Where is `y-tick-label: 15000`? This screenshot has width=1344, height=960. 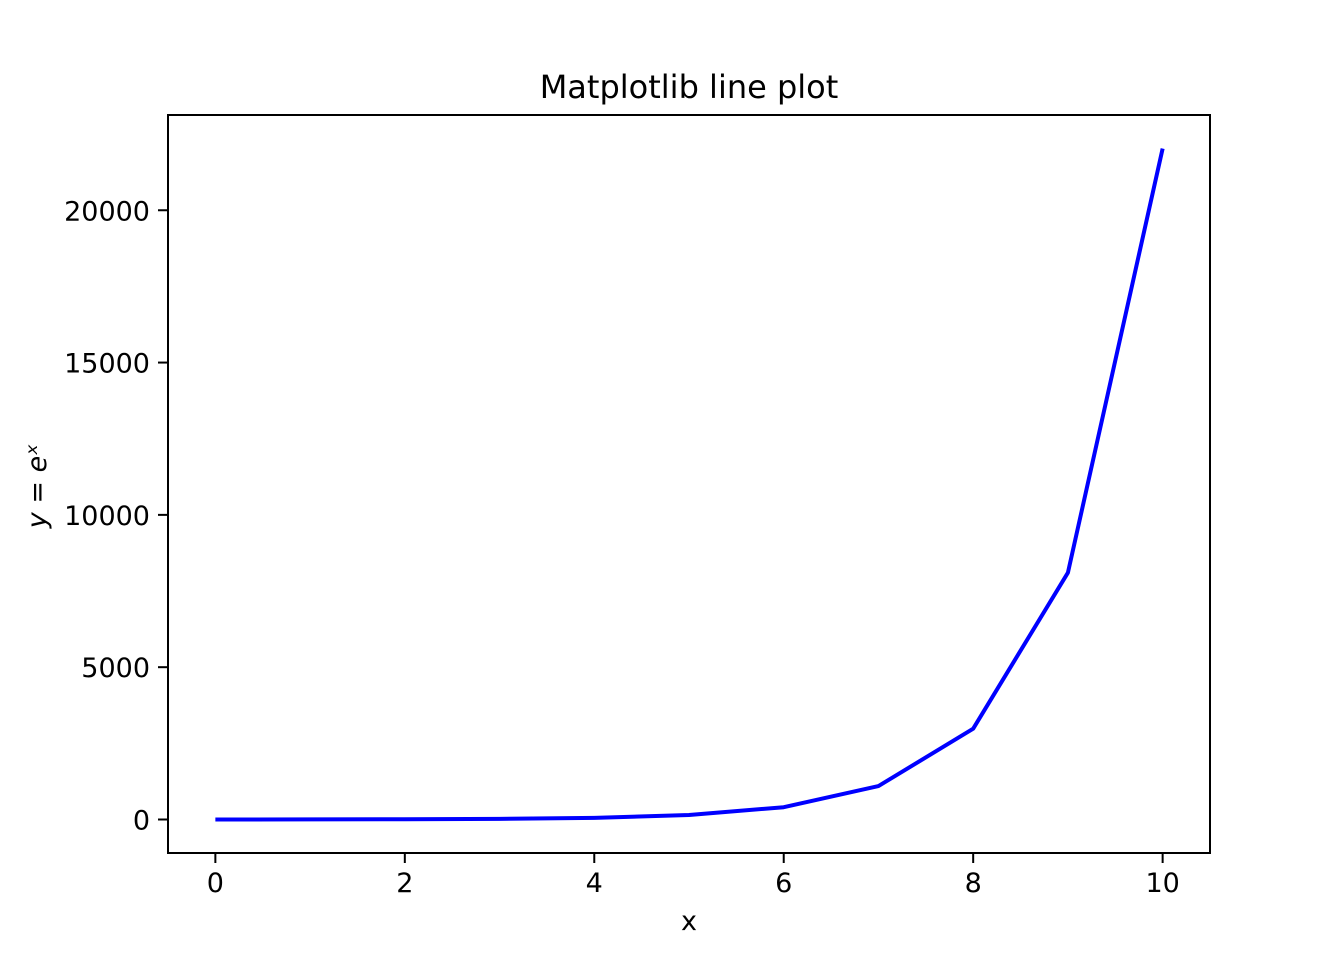
y-tick-label: 15000 is located at coordinates (107, 364).